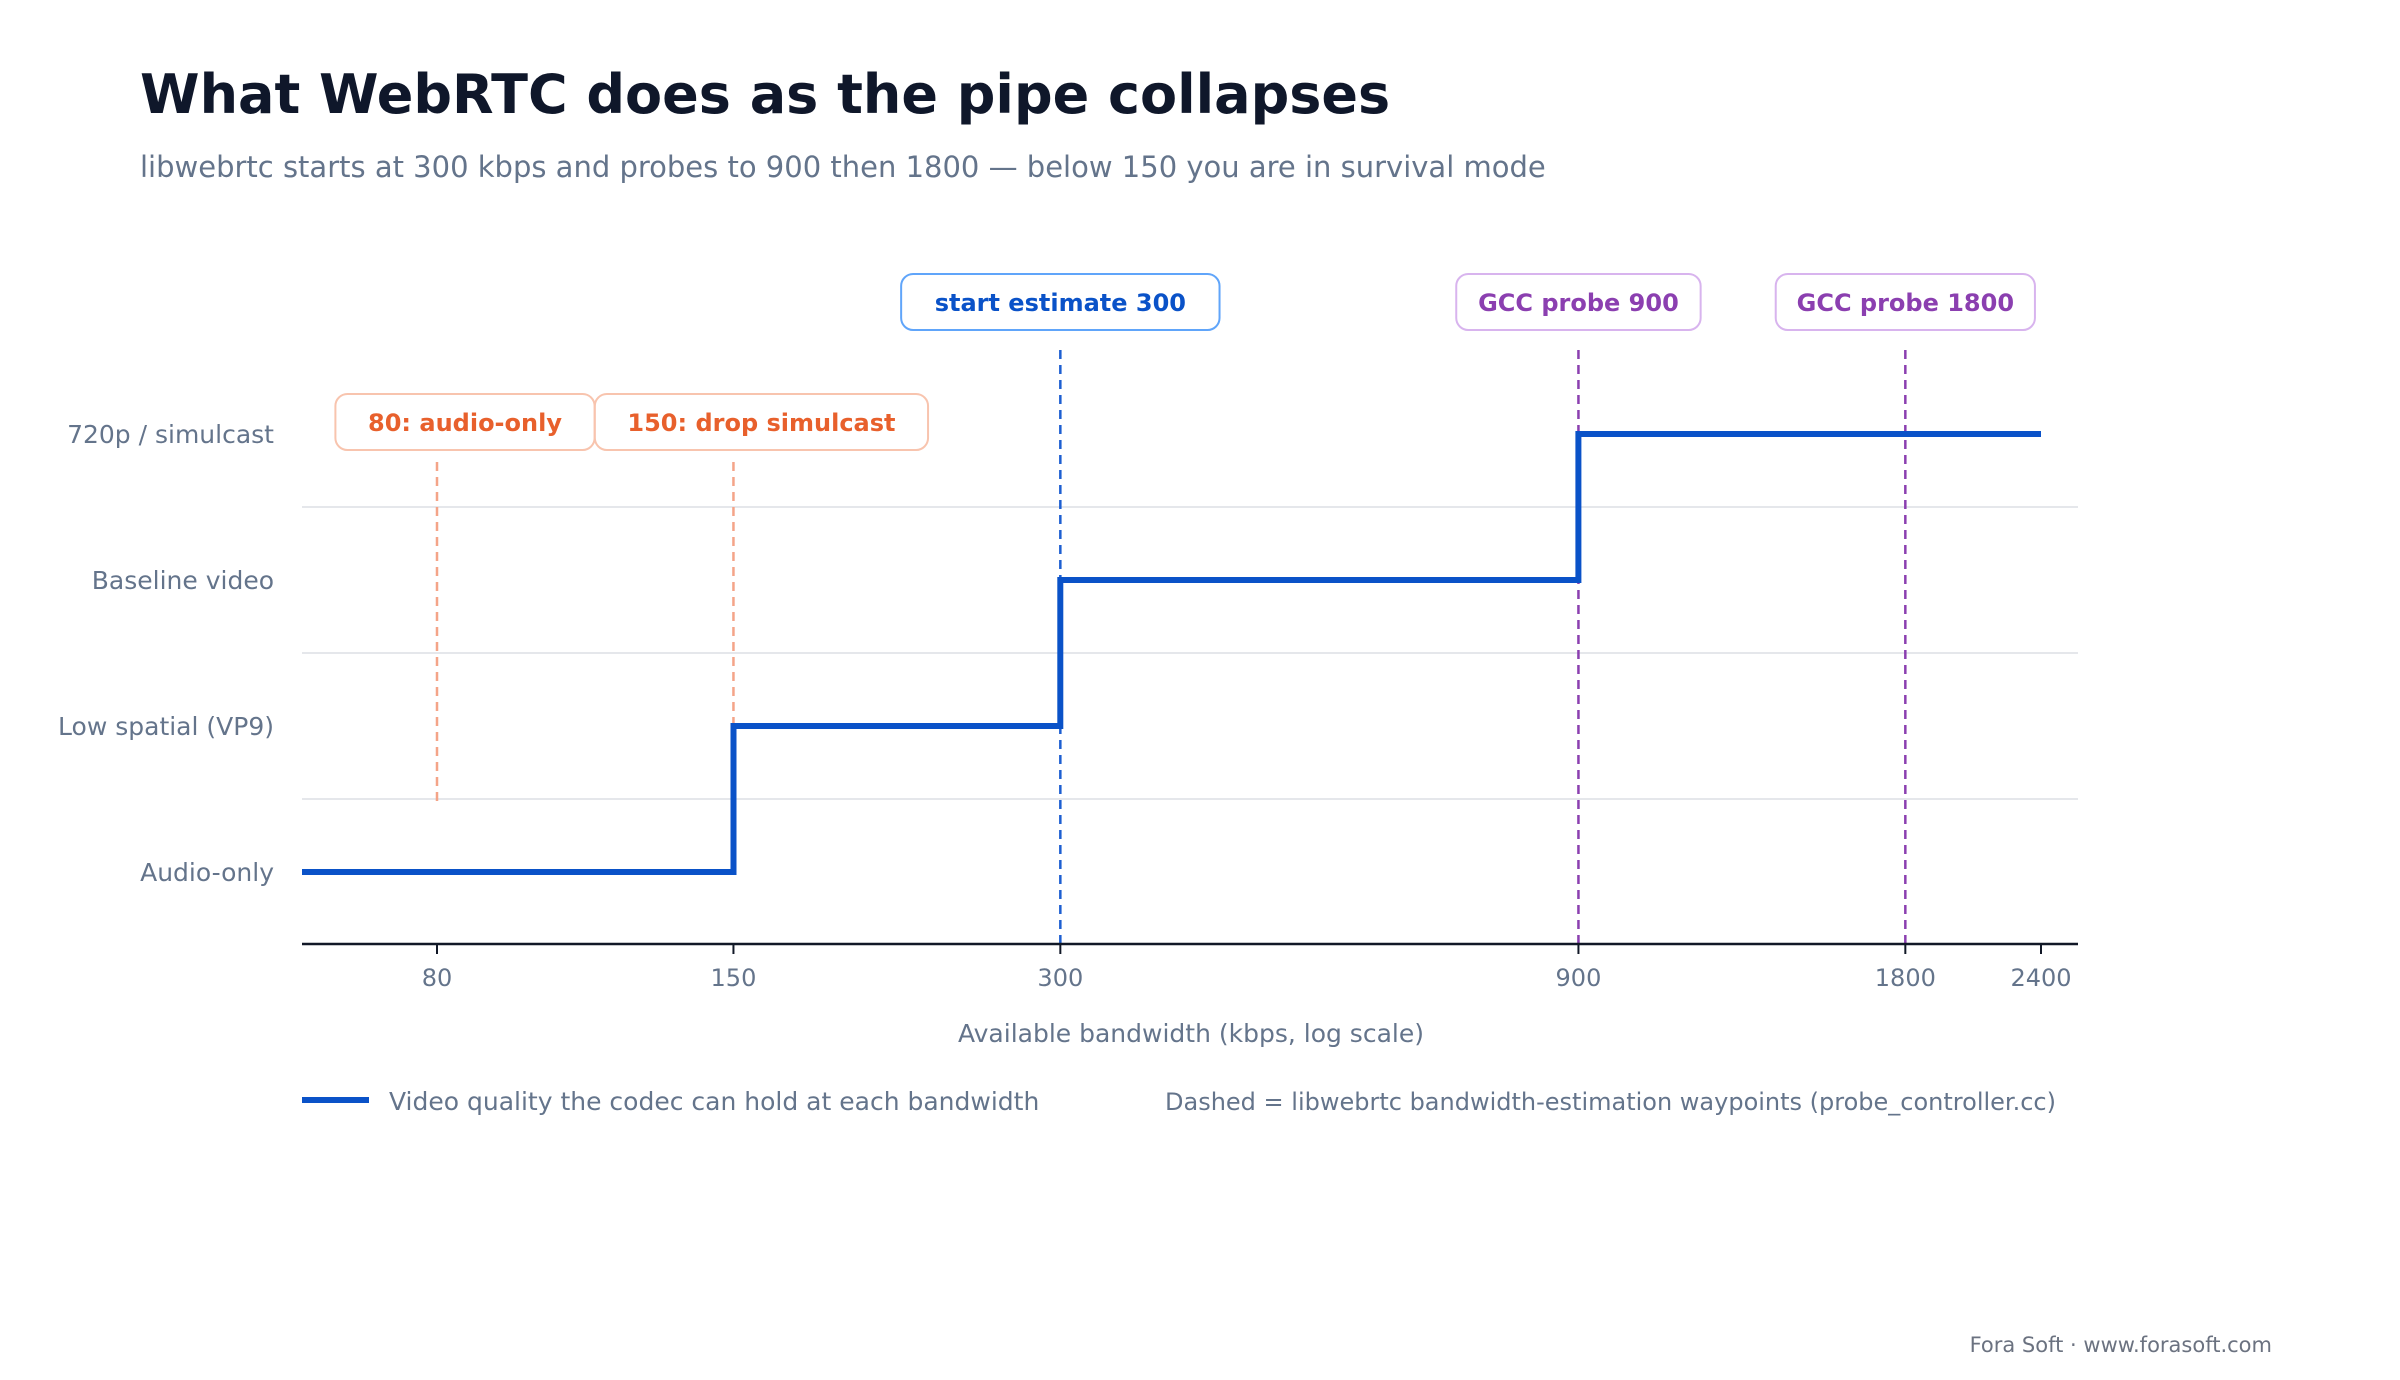 The image size is (2400, 1380). I want to click on waypoint-label: GCC probe 1800, so click(1905, 303).